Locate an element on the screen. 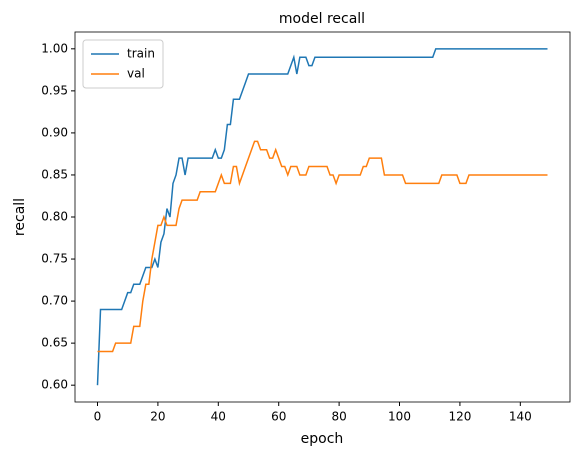  y-tick-label: 0.60 is located at coordinates (54, 385).